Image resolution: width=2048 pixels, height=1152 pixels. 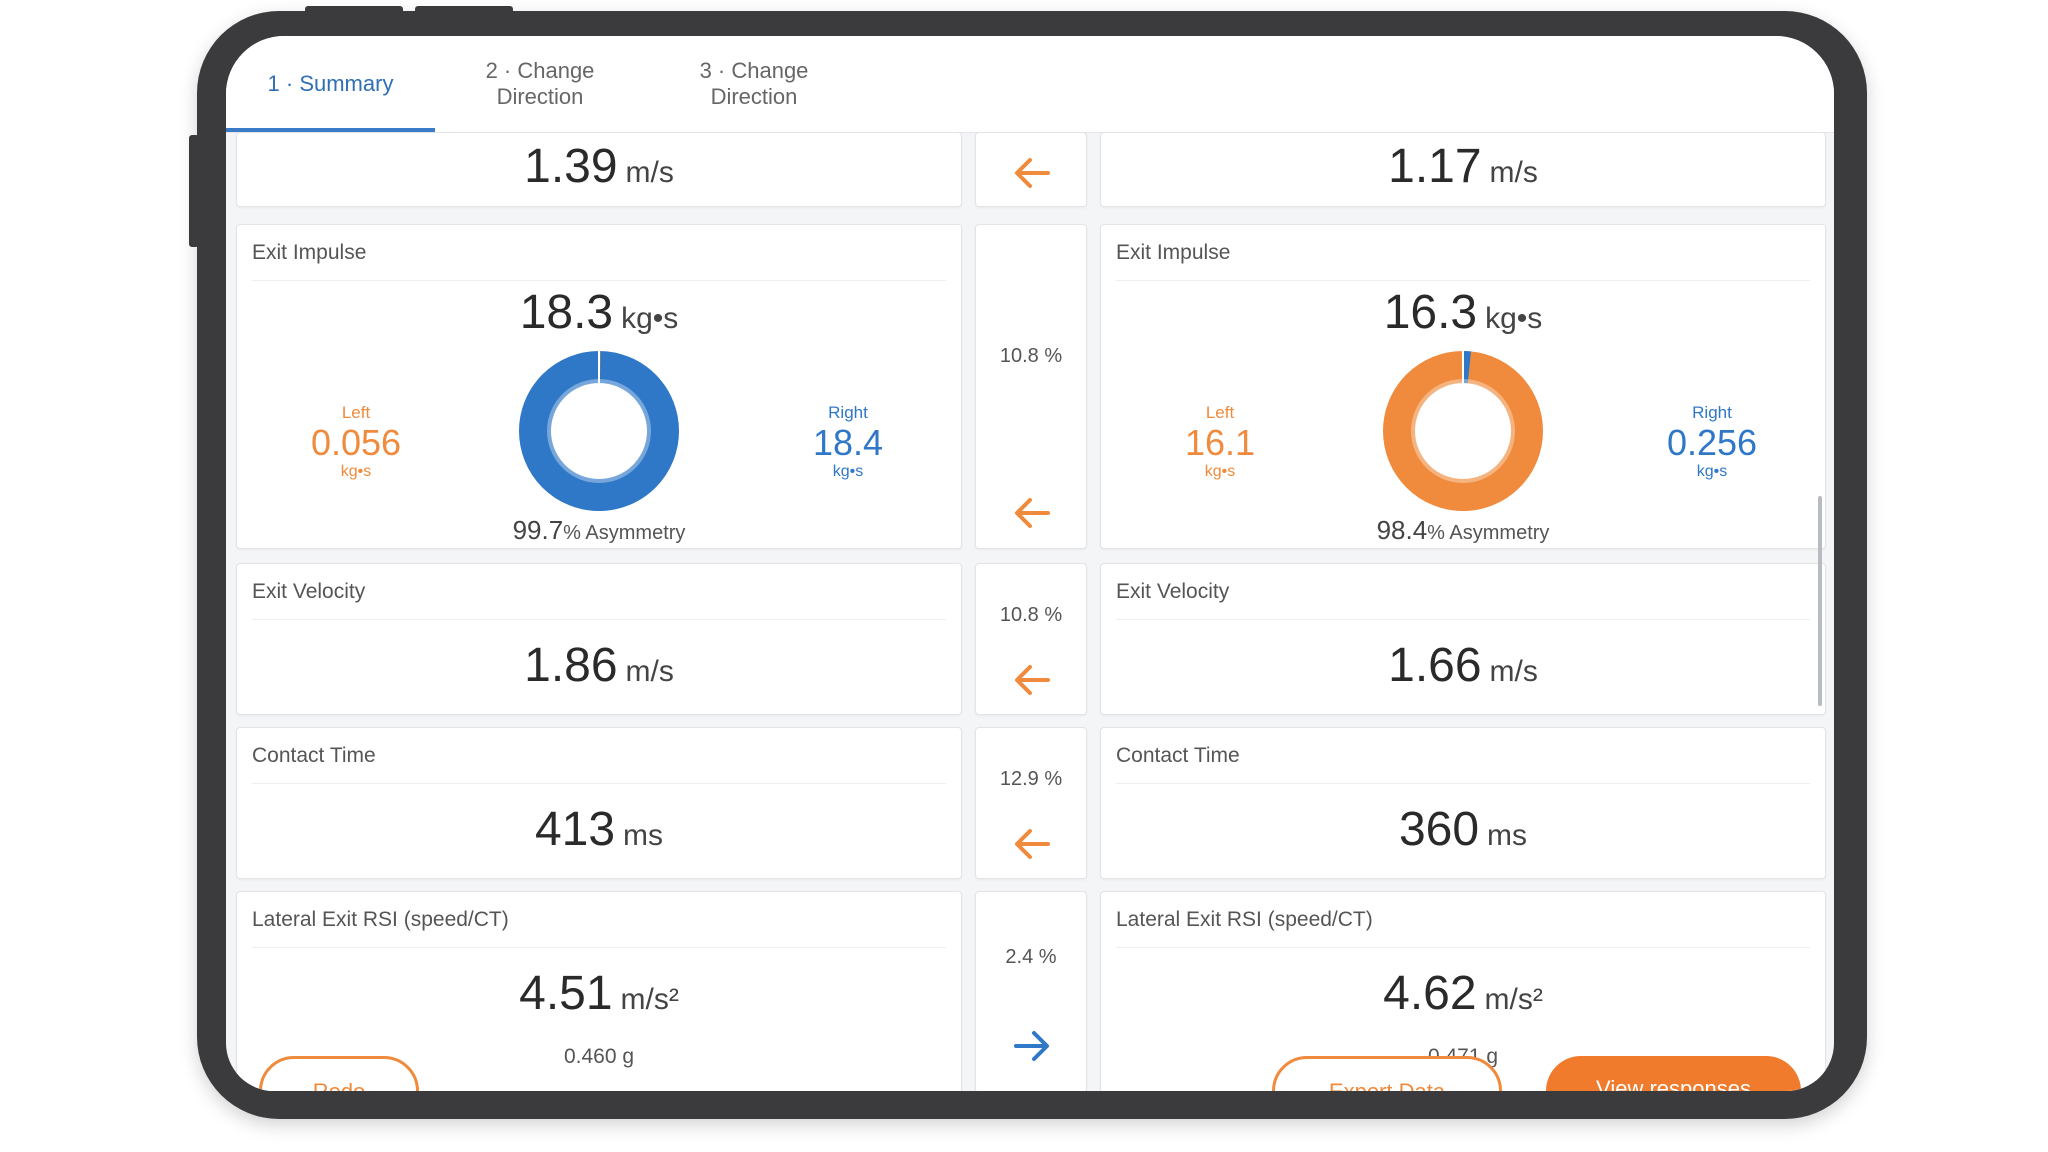 I want to click on arrow-right-icon, so click(x=1031, y=1046).